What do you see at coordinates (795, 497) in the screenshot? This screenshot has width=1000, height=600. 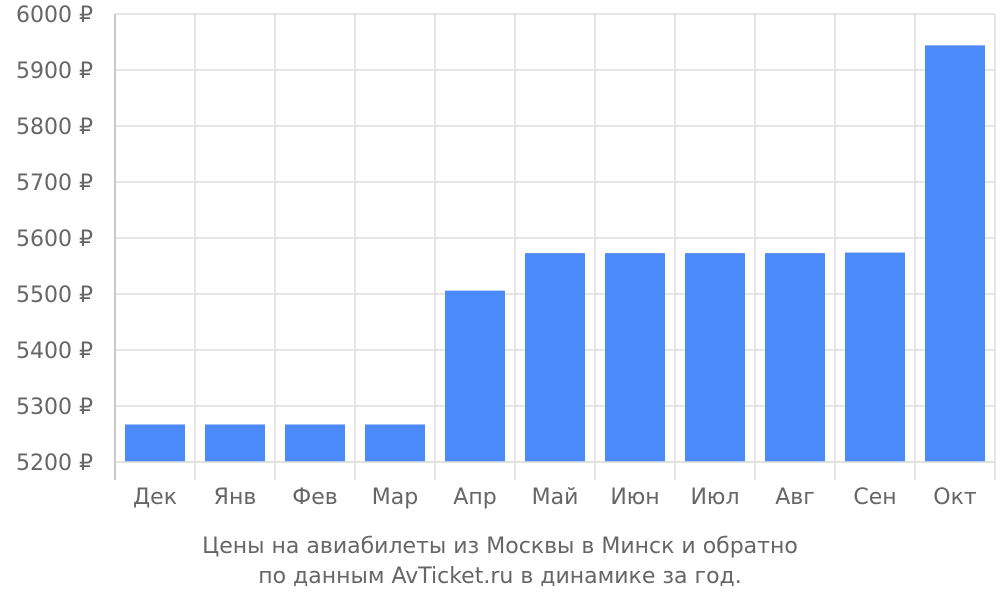 I see `x-tick-label: Авг` at bounding box center [795, 497].